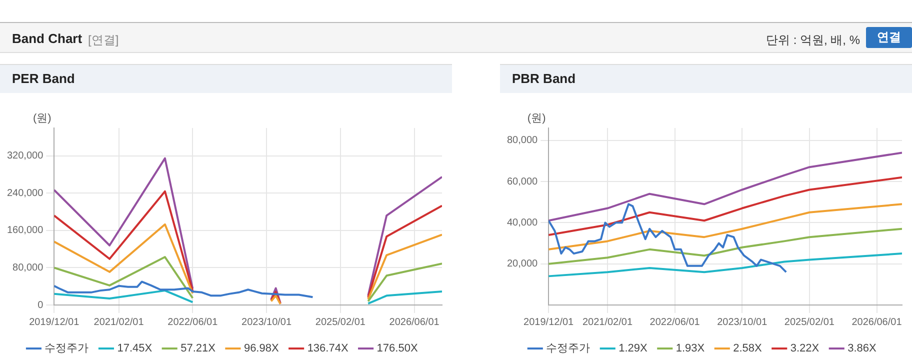 This screenshot has height=364, width=912. Describe the element at coordinates (805, 348) in the screenshot. I see `legend-label: 3.22X` at that location.